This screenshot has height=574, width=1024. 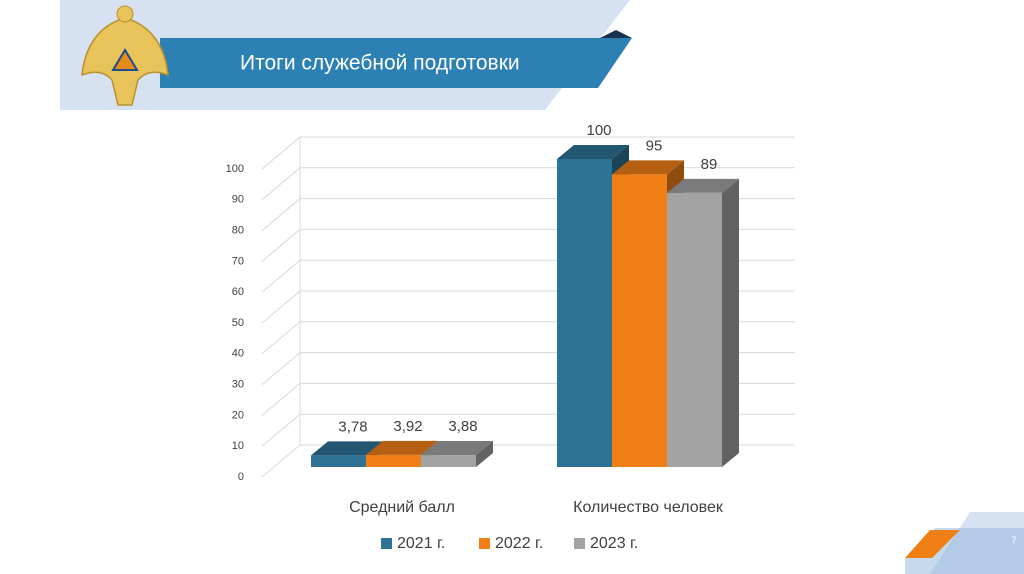 I want to click on value-label: 3,78, so click(x=352, y=426).